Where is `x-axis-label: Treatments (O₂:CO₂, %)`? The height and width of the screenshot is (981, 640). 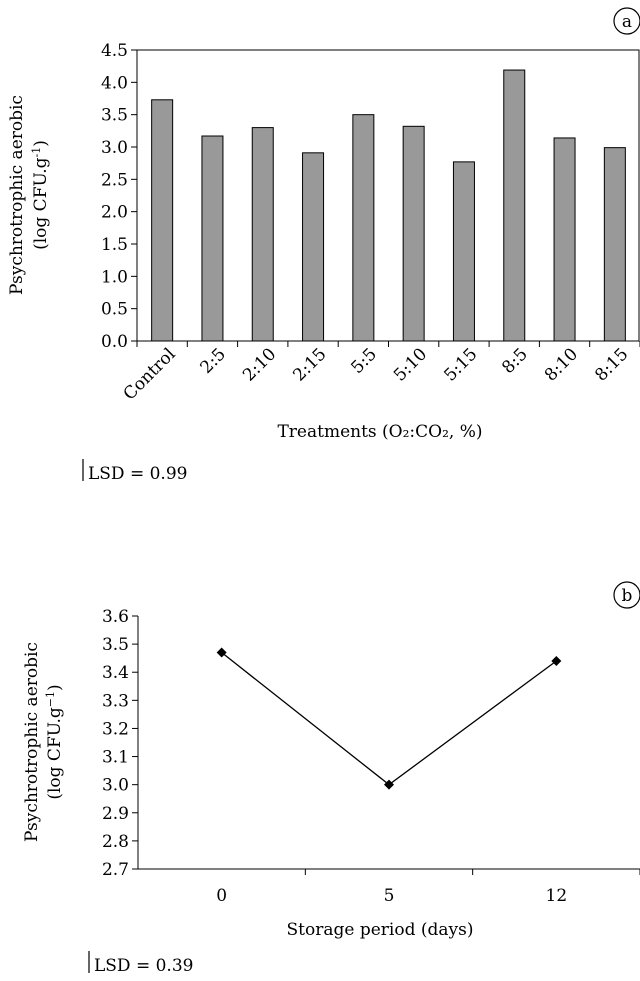
x-axis-label: Treatments (O₂:CO₂, %) is located at coordinates (379, 432).